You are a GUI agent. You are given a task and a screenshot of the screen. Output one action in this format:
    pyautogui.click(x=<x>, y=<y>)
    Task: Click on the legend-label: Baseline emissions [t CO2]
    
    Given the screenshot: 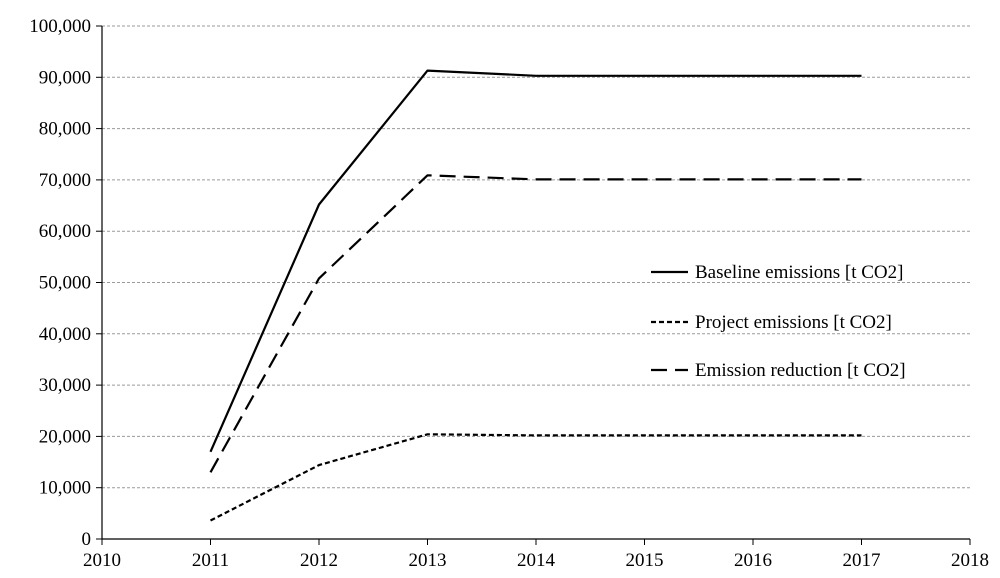 What is the action you would take?
    pyautogui.click(x=799, y=272)
    